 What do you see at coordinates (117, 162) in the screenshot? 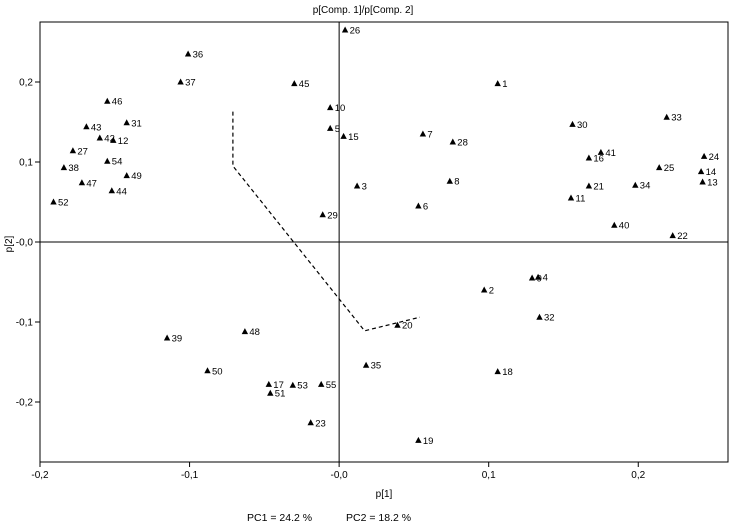
I see `data-point-label: 54` at bounding box center [117, 162].